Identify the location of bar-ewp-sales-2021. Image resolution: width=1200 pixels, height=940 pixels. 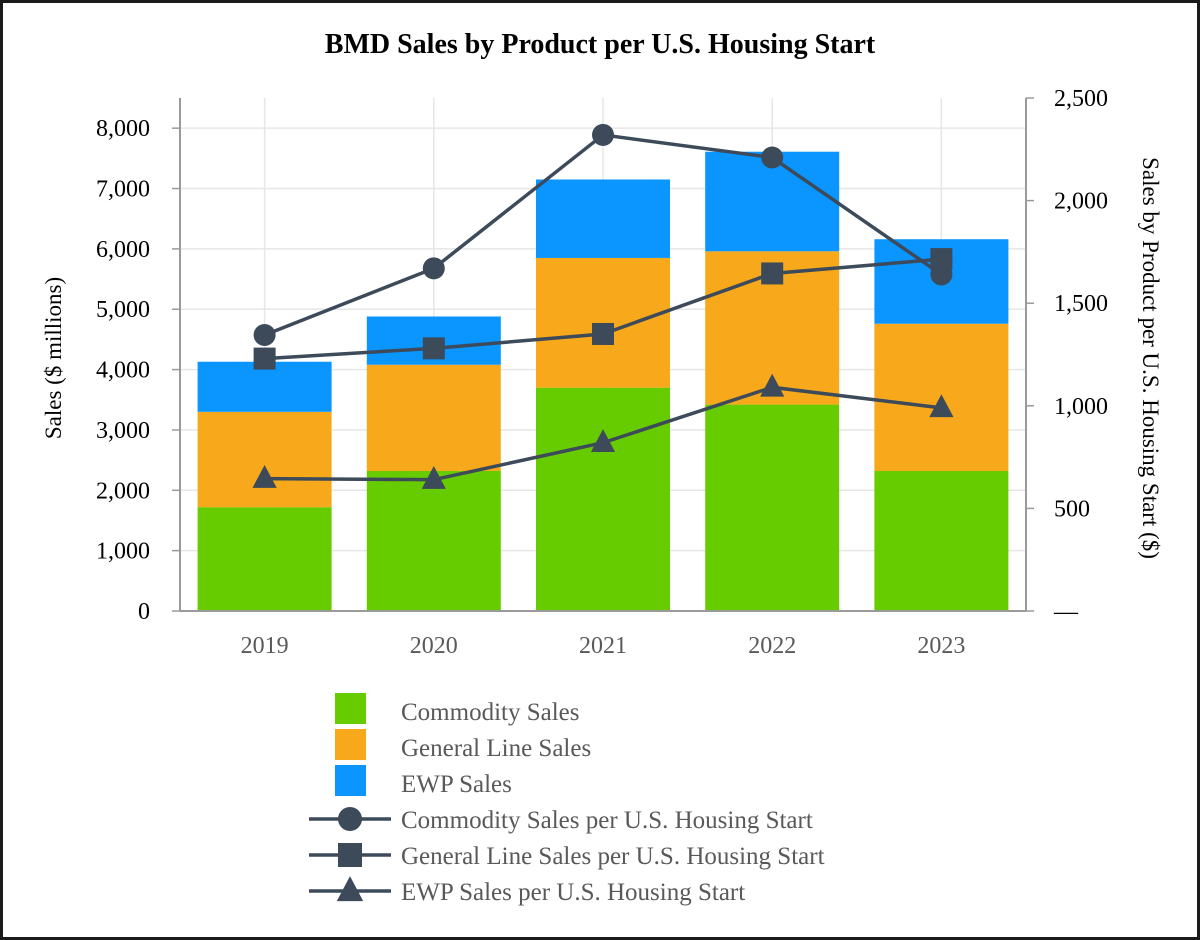
(603, 218).